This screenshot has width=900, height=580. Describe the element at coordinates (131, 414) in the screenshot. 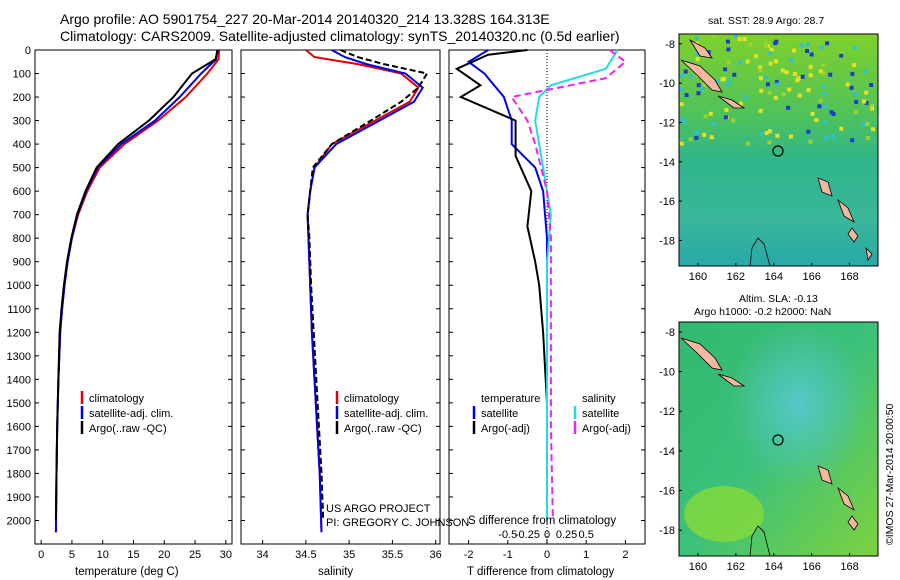

I see `legend-label: satellite-adj. clim.` at that location.